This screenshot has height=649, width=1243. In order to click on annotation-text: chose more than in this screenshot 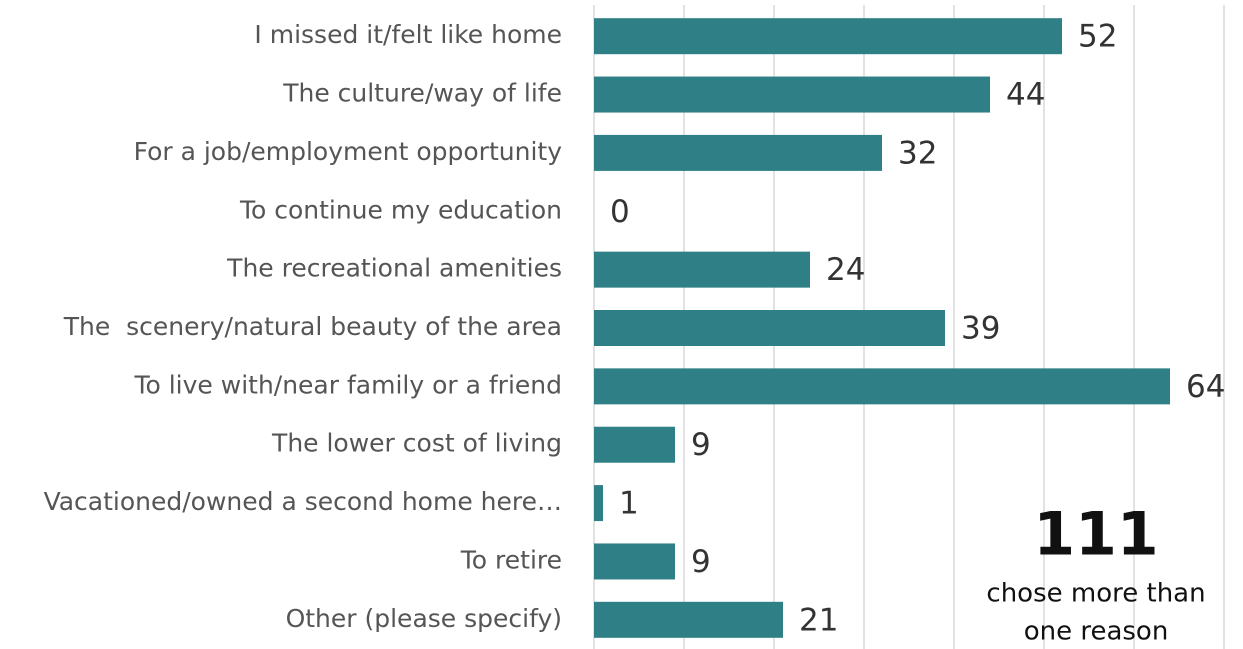, I will do `click(1095, 594)`.